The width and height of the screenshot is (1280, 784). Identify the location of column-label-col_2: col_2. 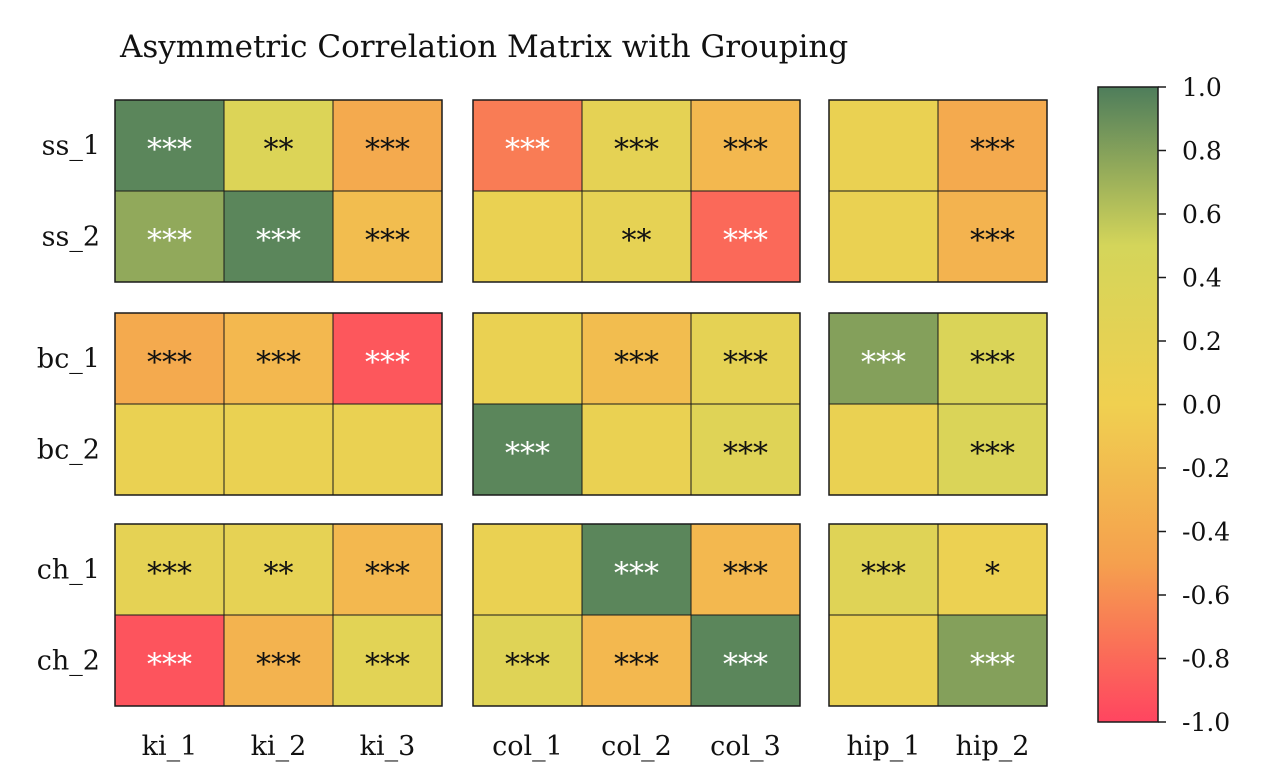
(636, 746).